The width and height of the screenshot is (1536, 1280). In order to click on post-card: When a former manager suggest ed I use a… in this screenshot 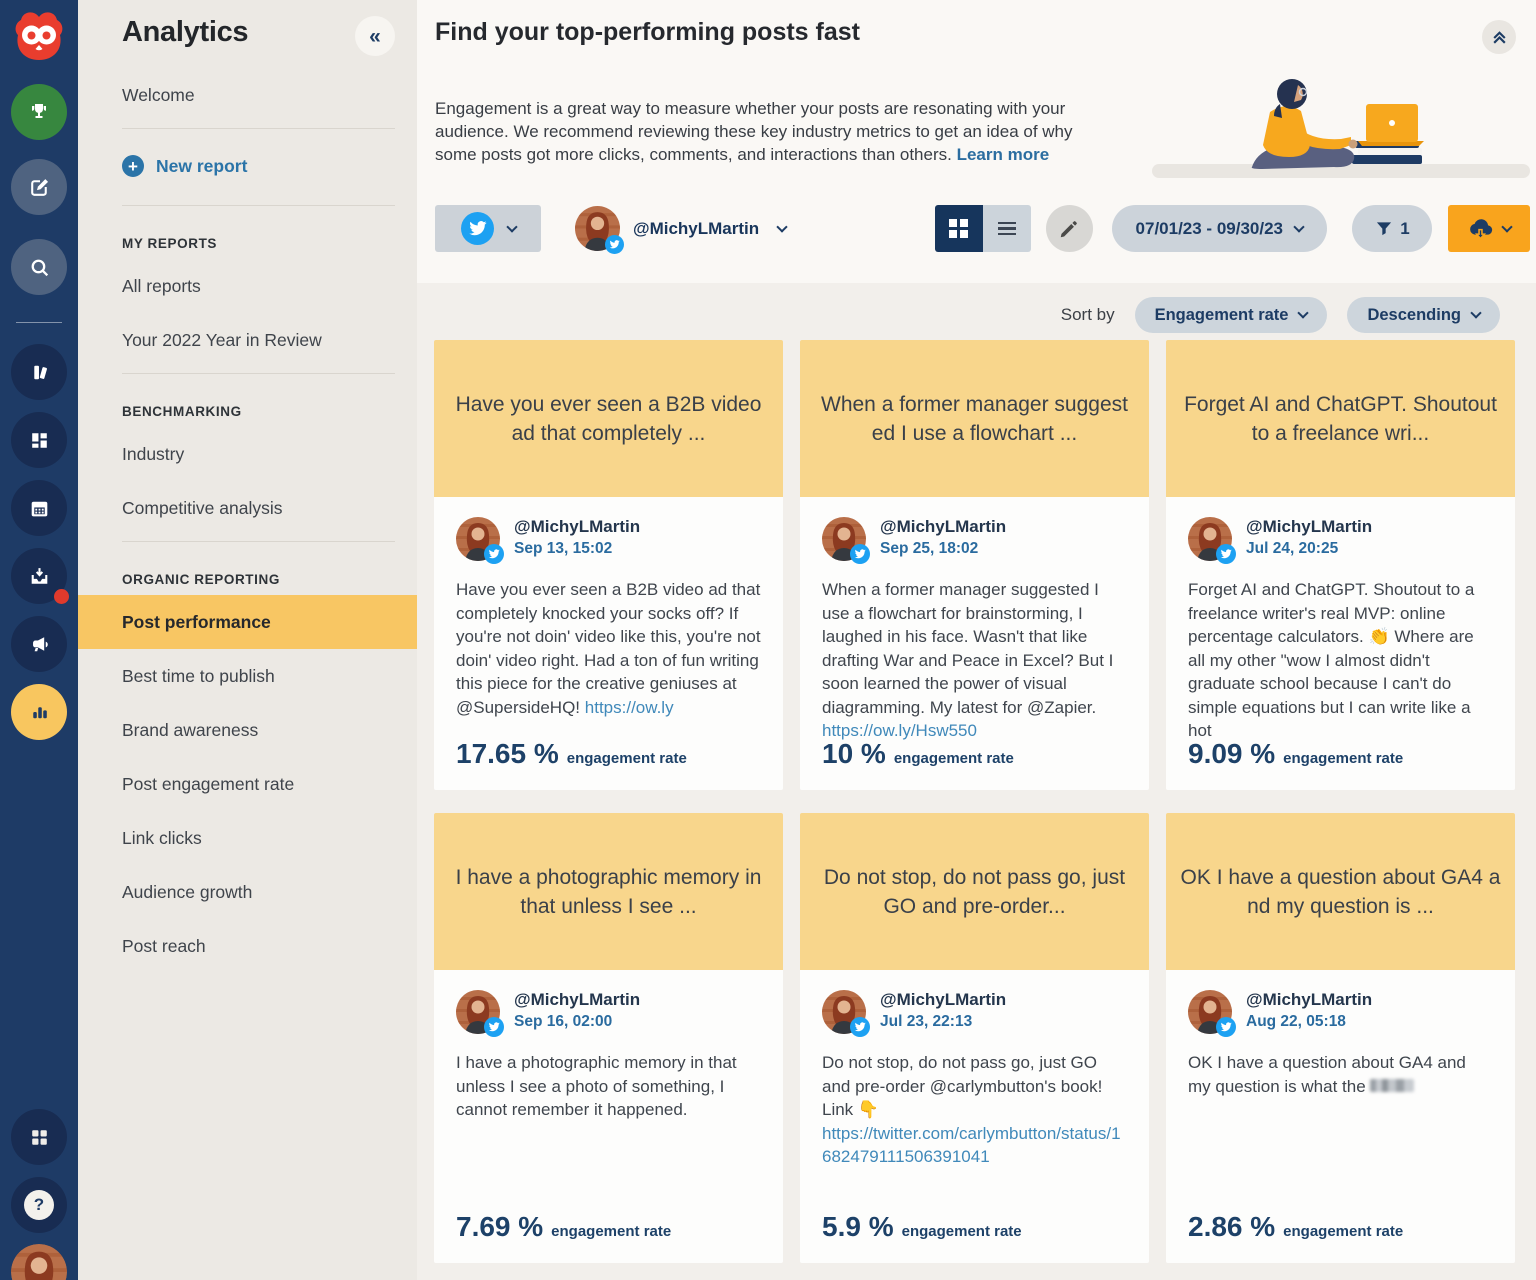, I will do `click(974, 565)`.